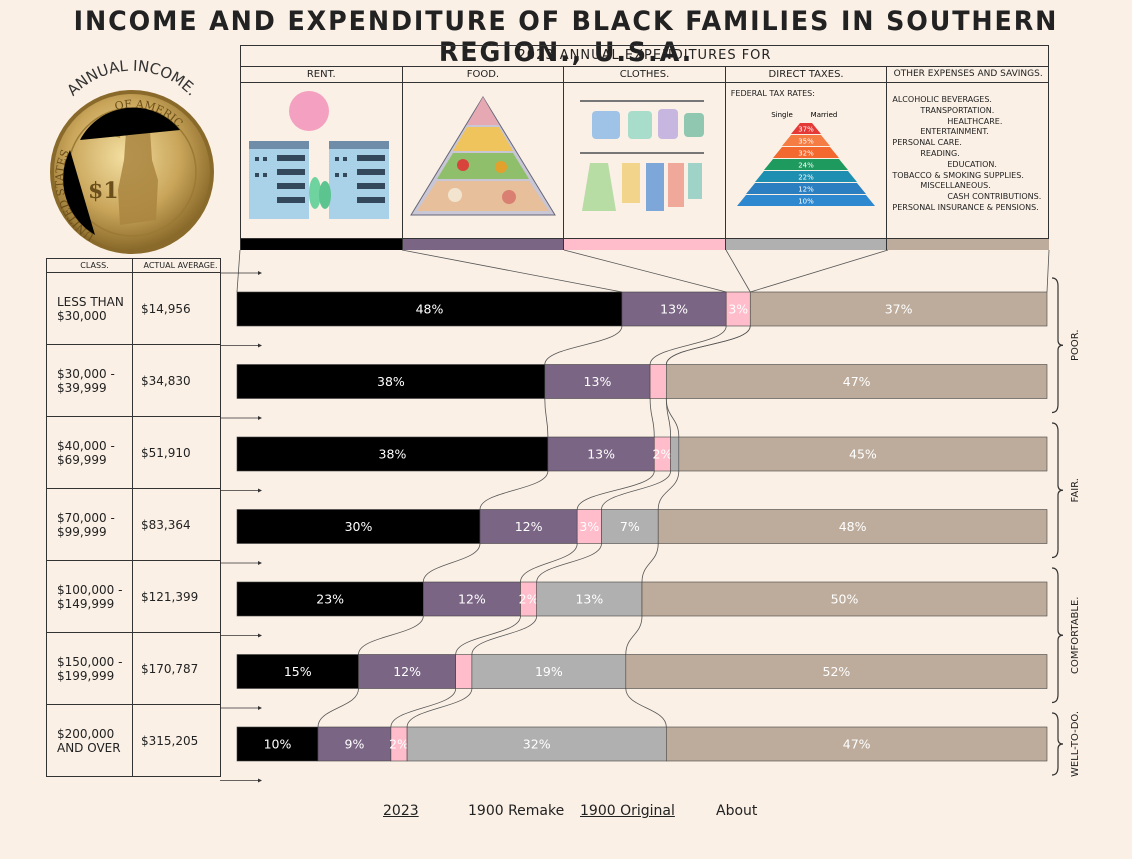  What do you see at coordinates (806, 244) in the screenshot?
I see `legend-swatch-taxes` at bounding box center [806, 244].